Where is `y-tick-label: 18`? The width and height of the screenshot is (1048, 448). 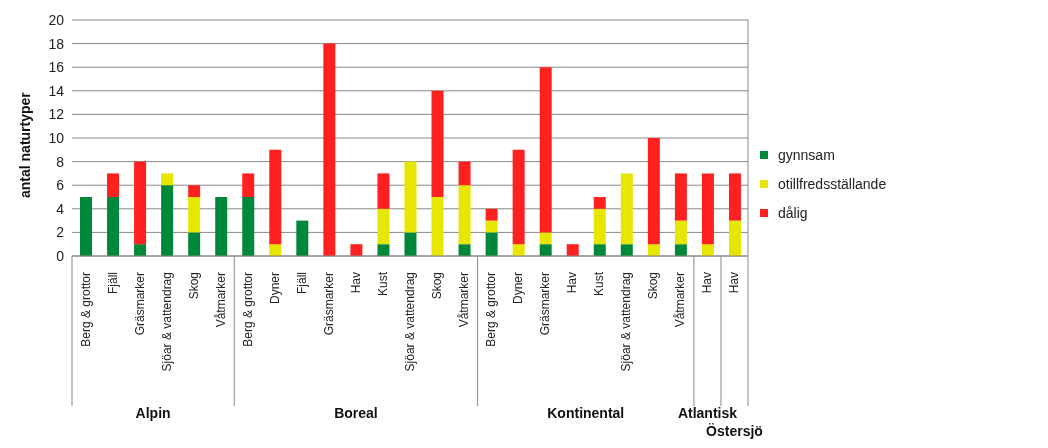 y-tick-label: 18 is located at coordinates (56, 43).